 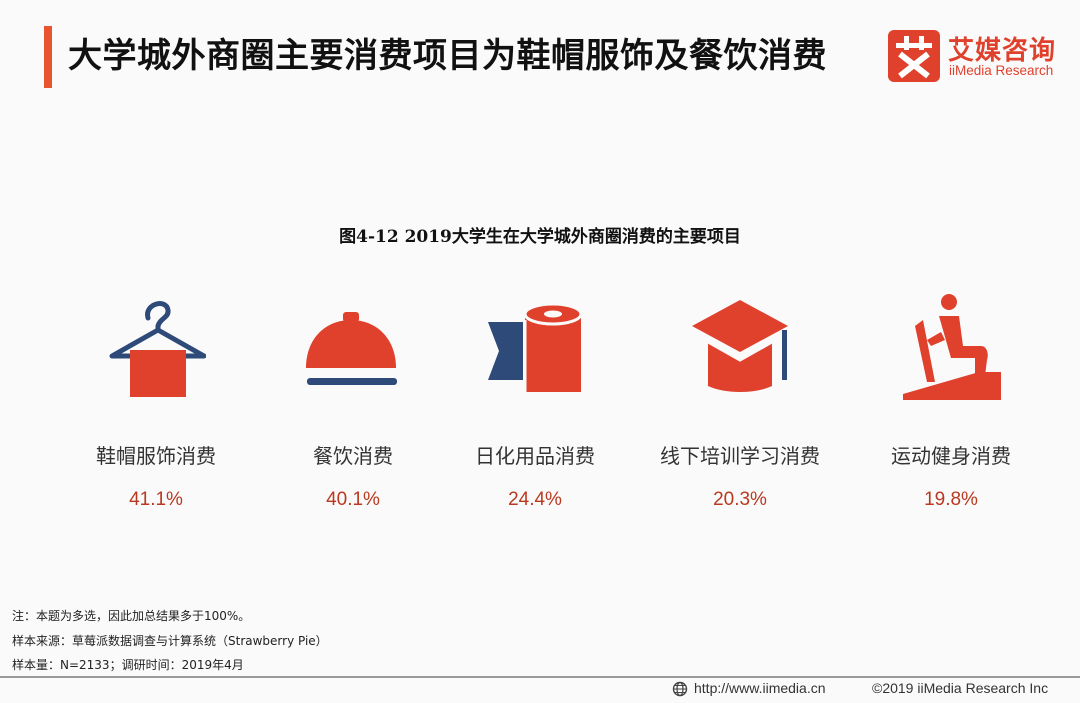 What do you see at coordinates (680, 689) in the screenshot?
I see `globe-icon` at bounding box center [680, 689].